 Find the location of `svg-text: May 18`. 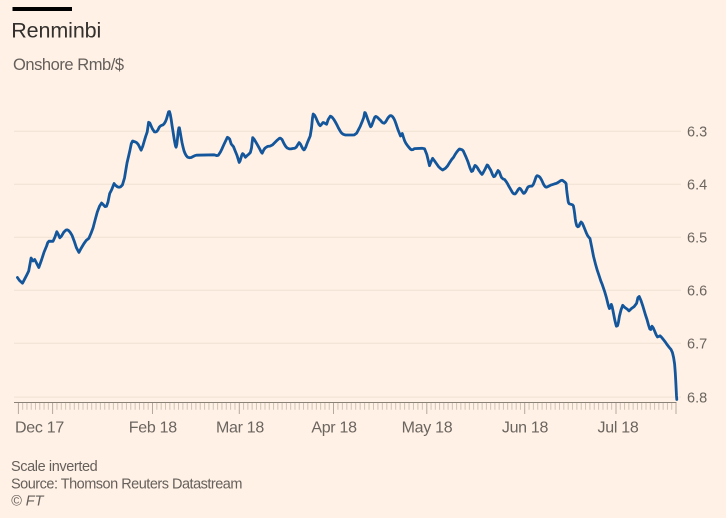

svg-text: May 18 is located at coordinates (427, 428).